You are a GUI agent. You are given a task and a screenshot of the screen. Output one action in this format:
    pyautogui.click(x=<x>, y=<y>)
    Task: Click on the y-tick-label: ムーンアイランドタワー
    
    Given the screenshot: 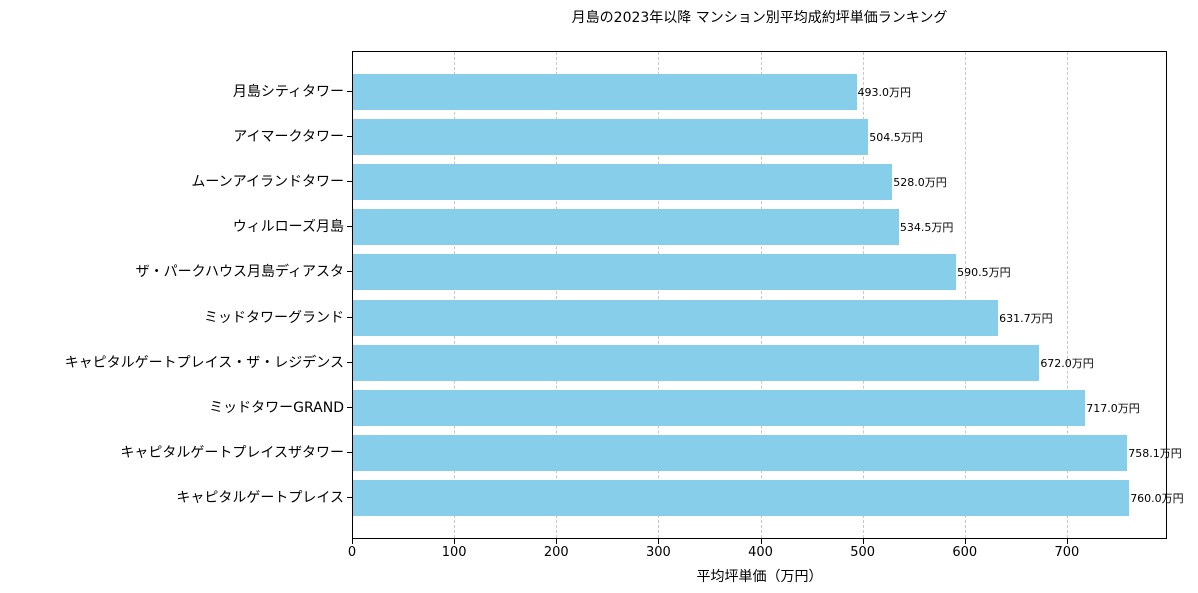 What is the action you would take?
    pyautogui.click(x=267, y=181)
    